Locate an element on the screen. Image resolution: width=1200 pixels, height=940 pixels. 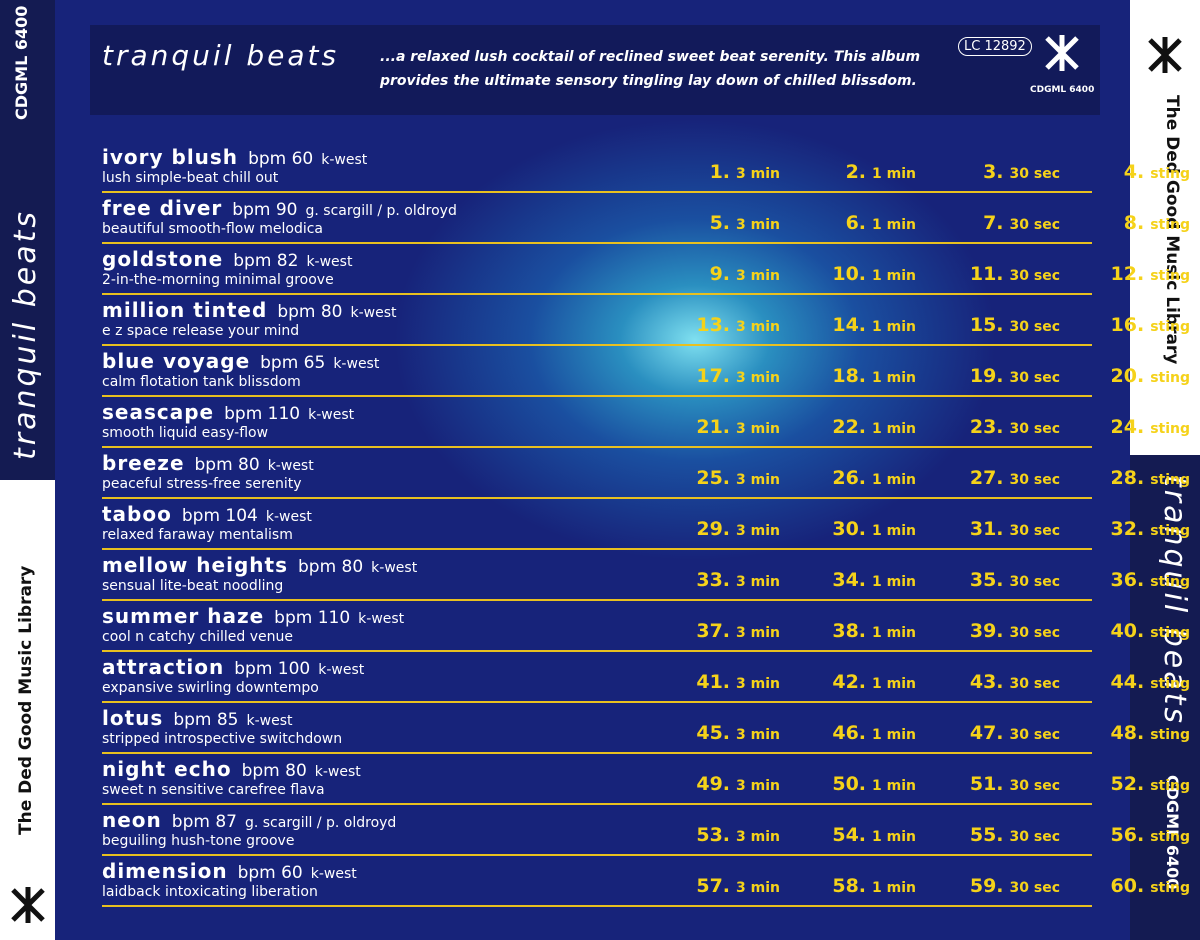
version-number: 46. is located at coordinates (849, 733).